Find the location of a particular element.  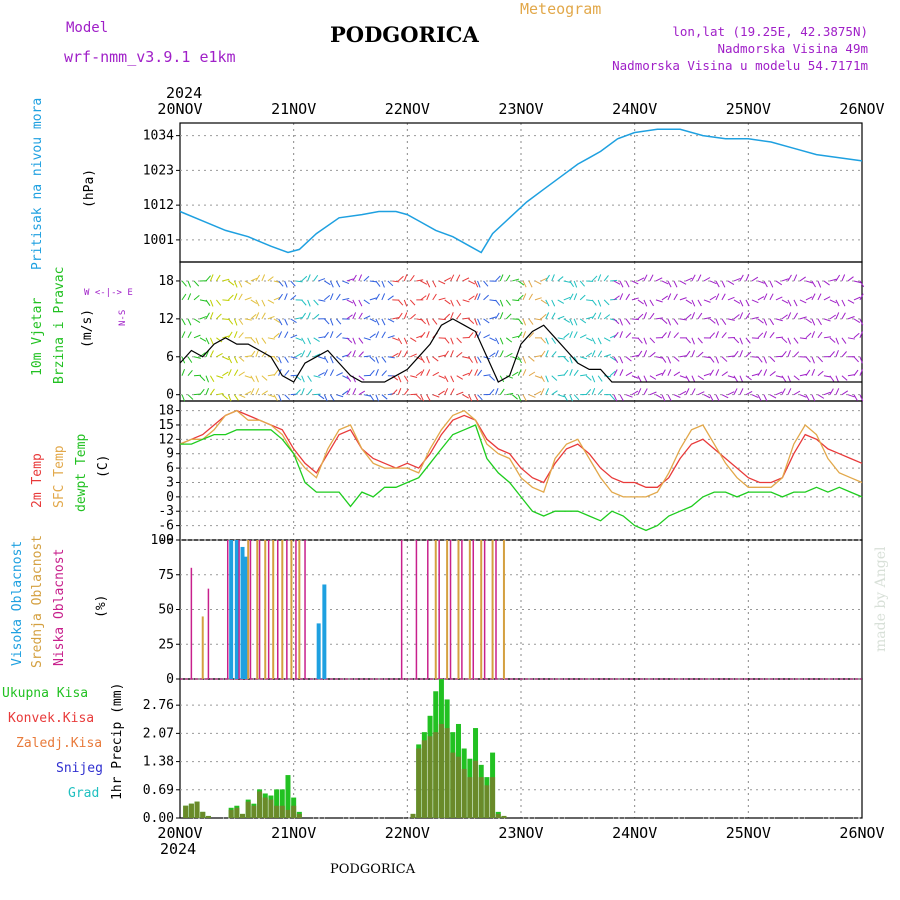

year-label-bottom: 2024 is located at coordinates (178, 849).